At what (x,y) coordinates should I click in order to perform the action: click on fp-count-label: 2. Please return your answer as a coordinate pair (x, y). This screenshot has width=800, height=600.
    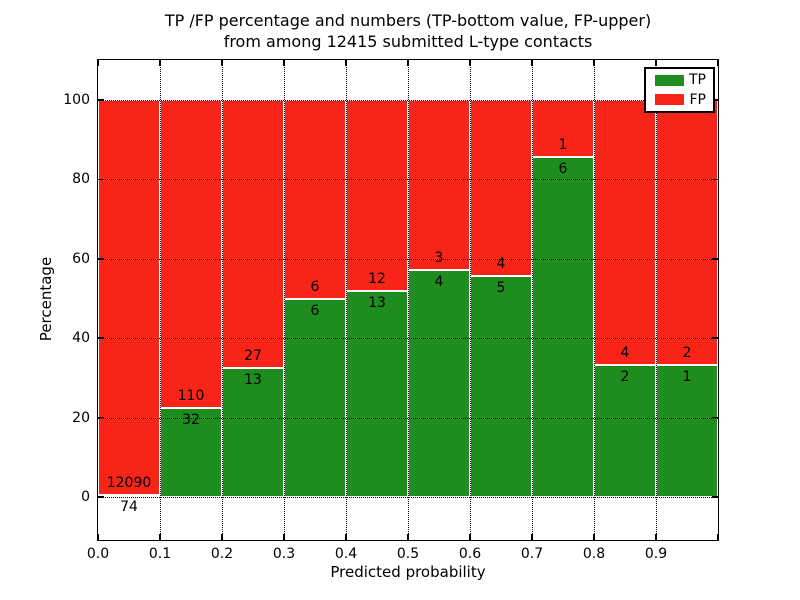
    Looking at the image, I should click on (687, 352).